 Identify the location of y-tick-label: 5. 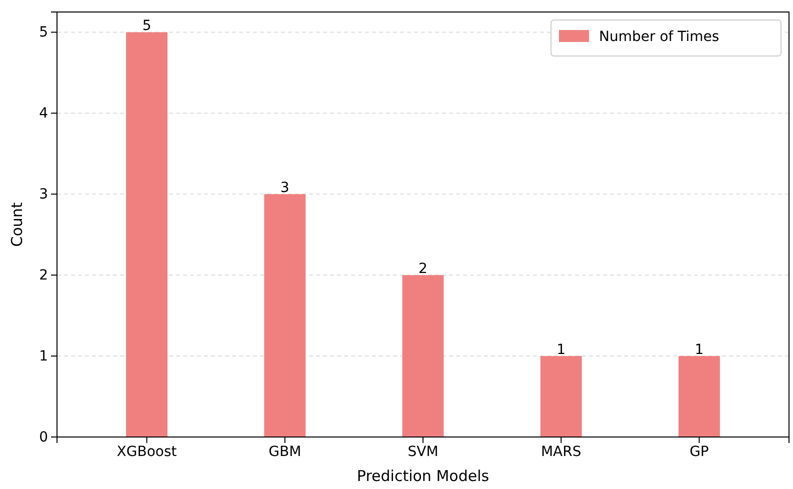
(43, 32).